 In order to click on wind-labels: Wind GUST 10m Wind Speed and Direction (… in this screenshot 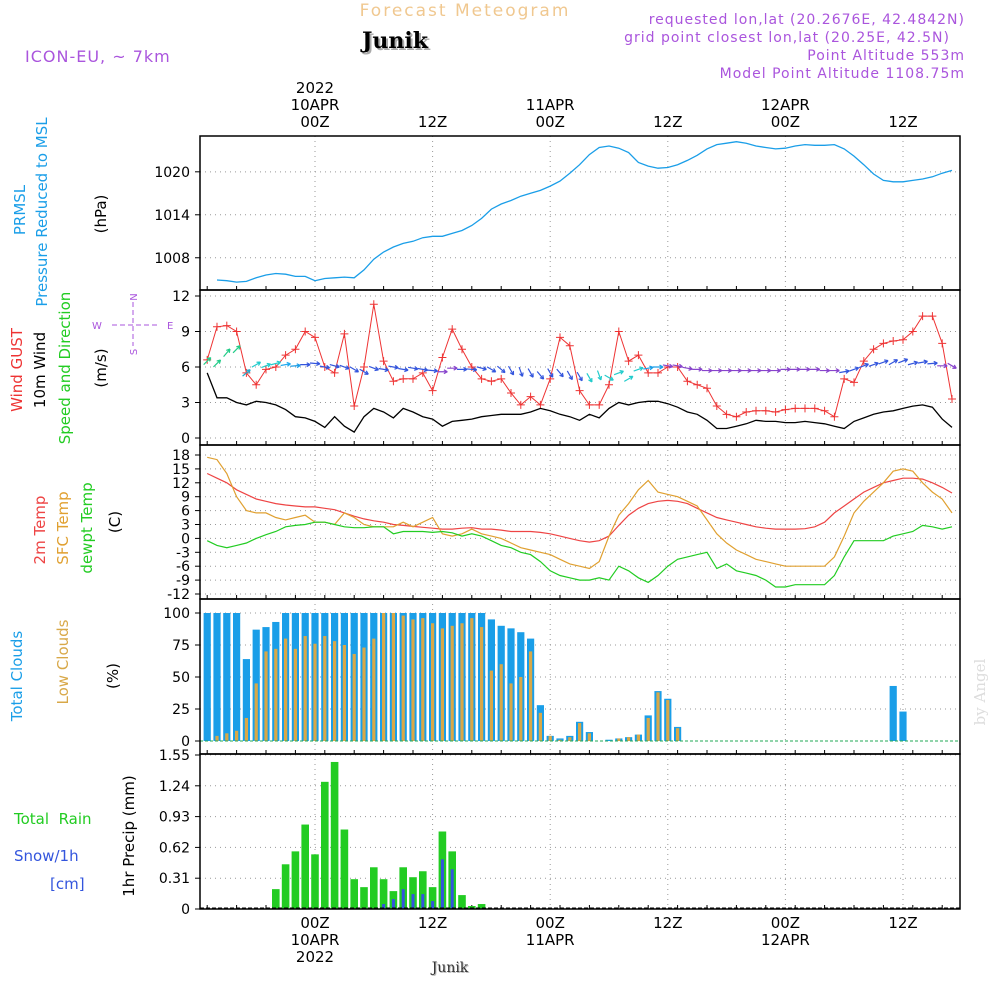, I will do `click(90, 368)`.